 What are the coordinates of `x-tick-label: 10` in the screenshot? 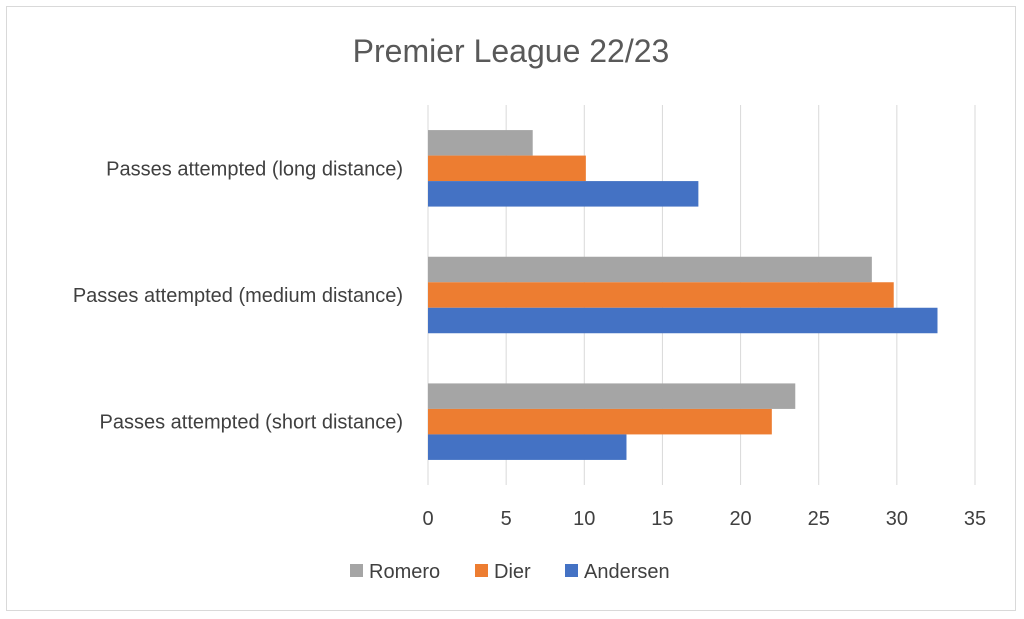 It's located at (584, 519).